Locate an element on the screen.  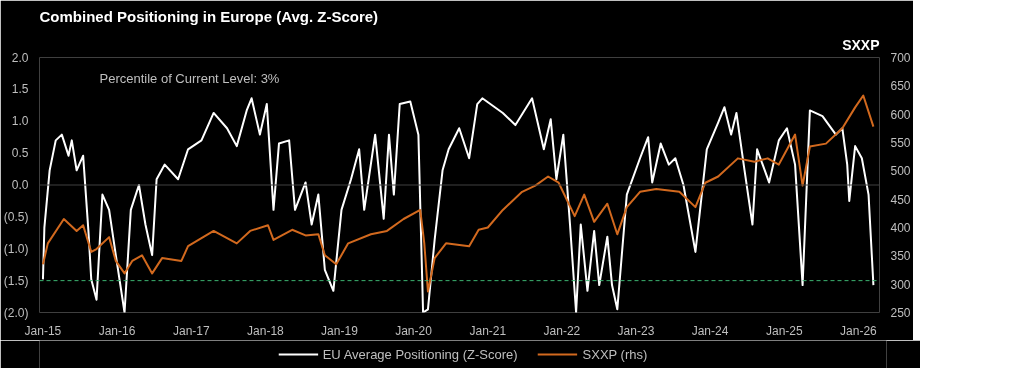
y-tick-label: 0.5 is located at coordinates (20, 153).